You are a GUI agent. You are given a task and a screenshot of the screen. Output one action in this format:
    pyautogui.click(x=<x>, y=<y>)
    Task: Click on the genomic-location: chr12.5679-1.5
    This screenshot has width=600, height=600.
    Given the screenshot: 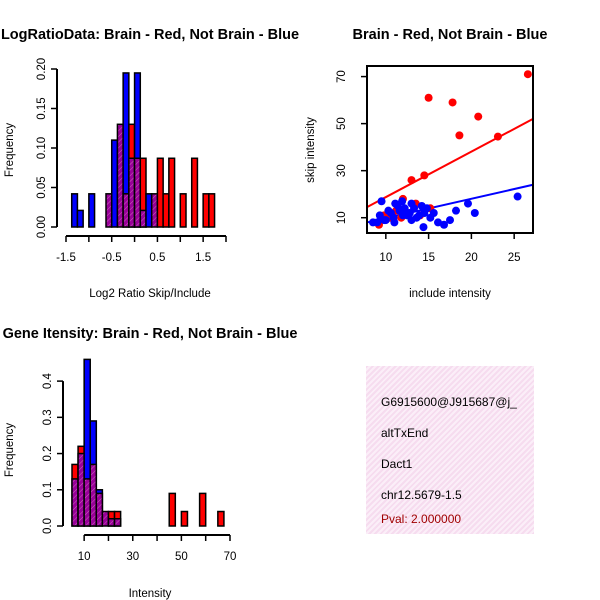 What is the action you would take?
    pyautogui.click(x=421, y=495)
    